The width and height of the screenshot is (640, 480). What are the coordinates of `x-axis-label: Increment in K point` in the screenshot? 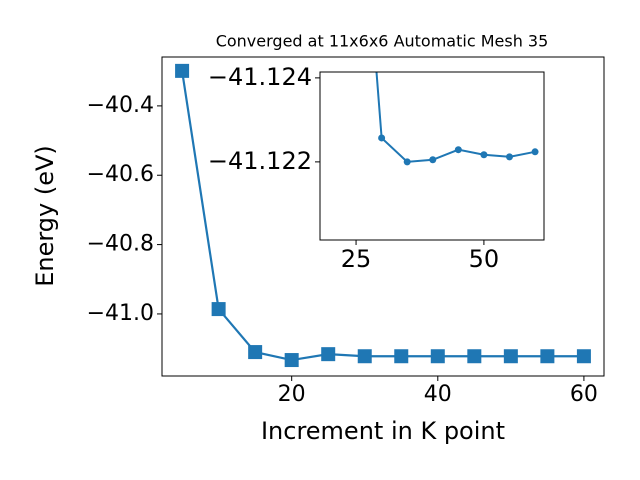 It's located at (383, 431).